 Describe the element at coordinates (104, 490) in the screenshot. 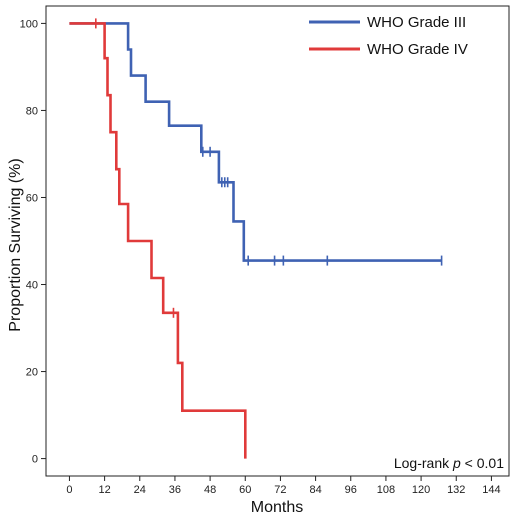

I see `x-tick-label: 12` at that location.